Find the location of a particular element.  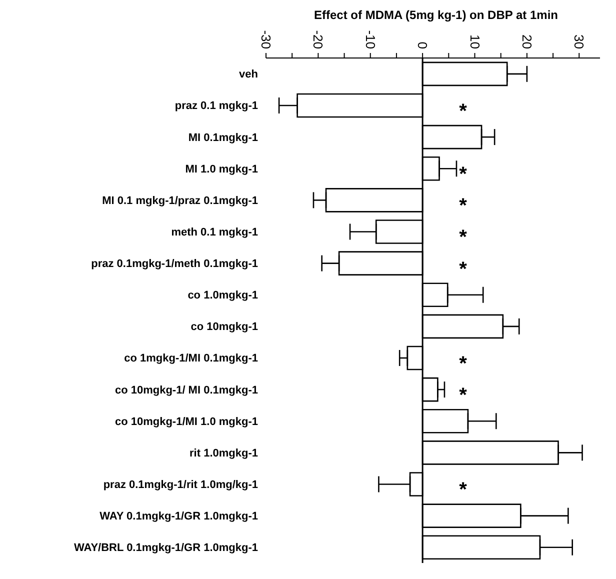

y-tick-label: MI 1.0 mgkg-1 is located at coordinates (221, 169).